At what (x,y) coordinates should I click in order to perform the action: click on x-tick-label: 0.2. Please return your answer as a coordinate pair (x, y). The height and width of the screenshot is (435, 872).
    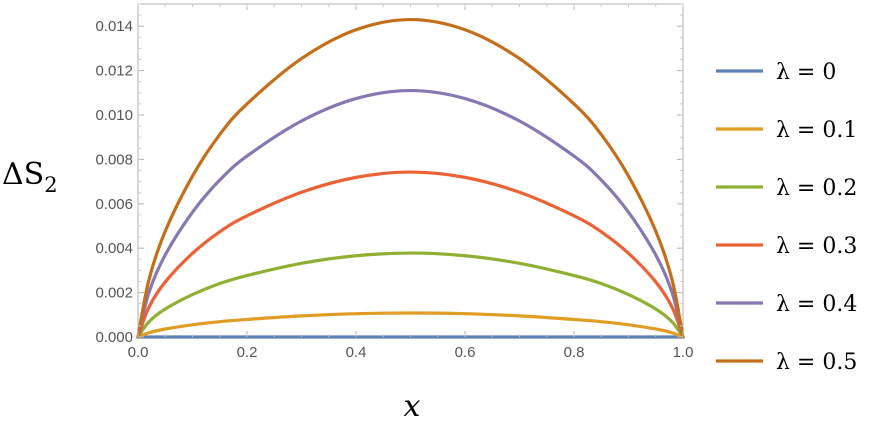
    Looking at the image, I should click on (247, 352).